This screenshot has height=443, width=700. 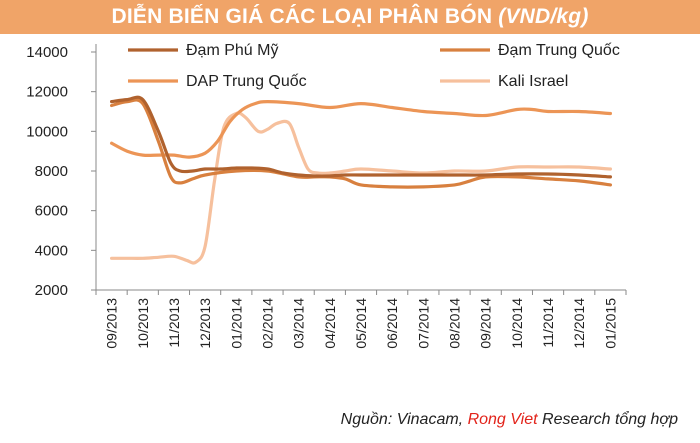 I want to click on x-tick-label: 09/2013, so click(x=112, y=323).